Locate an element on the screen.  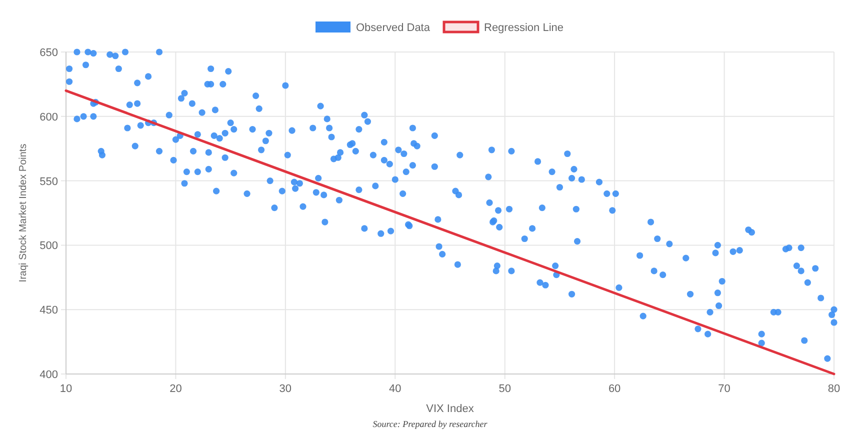
y-tick-label: 400 is located at coordinates (49, 375).